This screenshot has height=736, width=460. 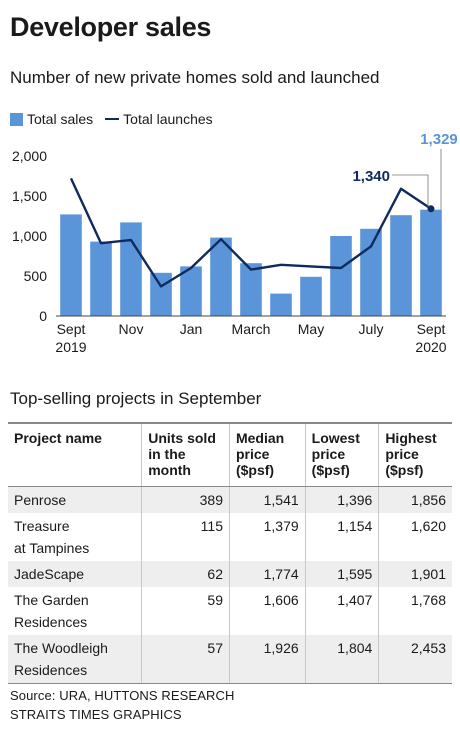 What do you see at coordinates (311, 329) in the screenshot?
I see `x-tick-label: May` at bounding box center [311, 329].